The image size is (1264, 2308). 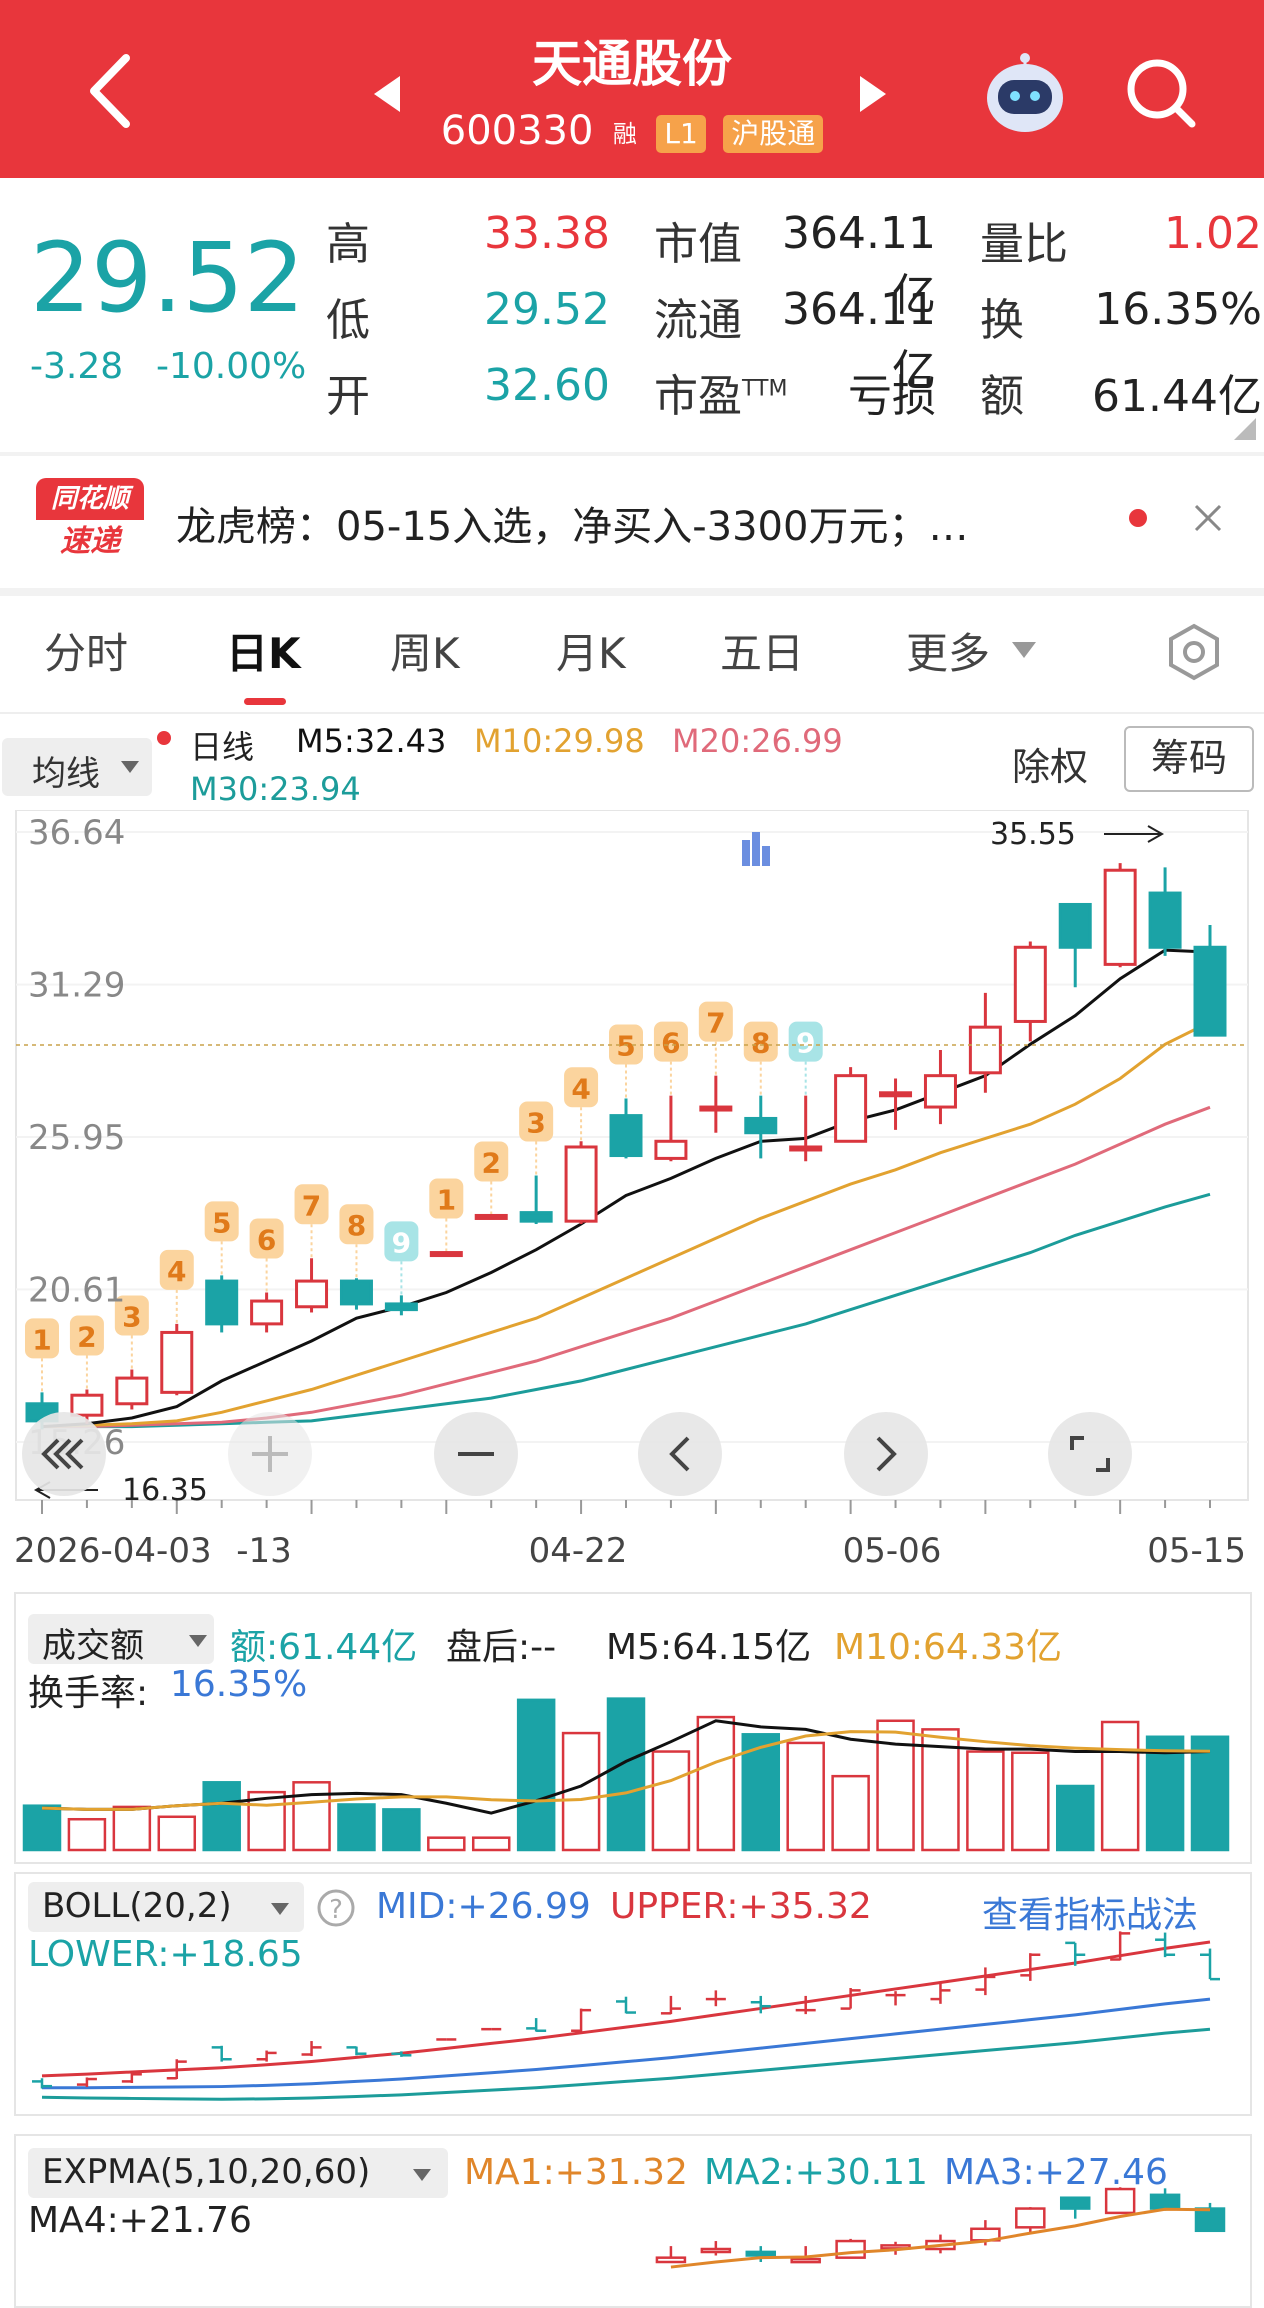 I want to click on tab-weekly-k: 周K, so click(x=425, y=653).